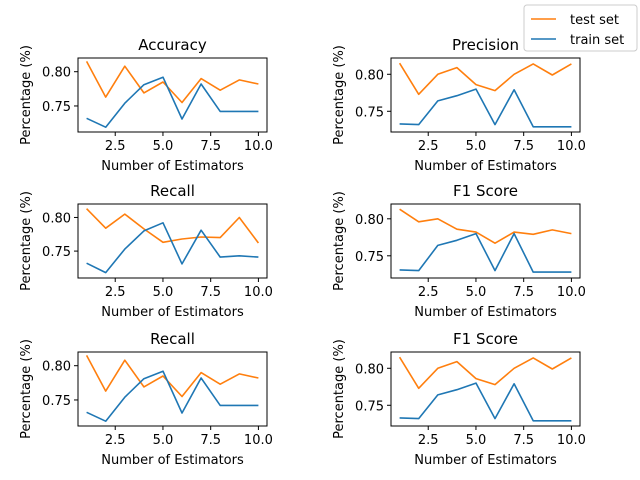 Image resolution: width=640 pixels, height=480 pixels. Describe the element at coordinates (597, 40) in the screenshot. I see `legend-label-train: train set` at that location.